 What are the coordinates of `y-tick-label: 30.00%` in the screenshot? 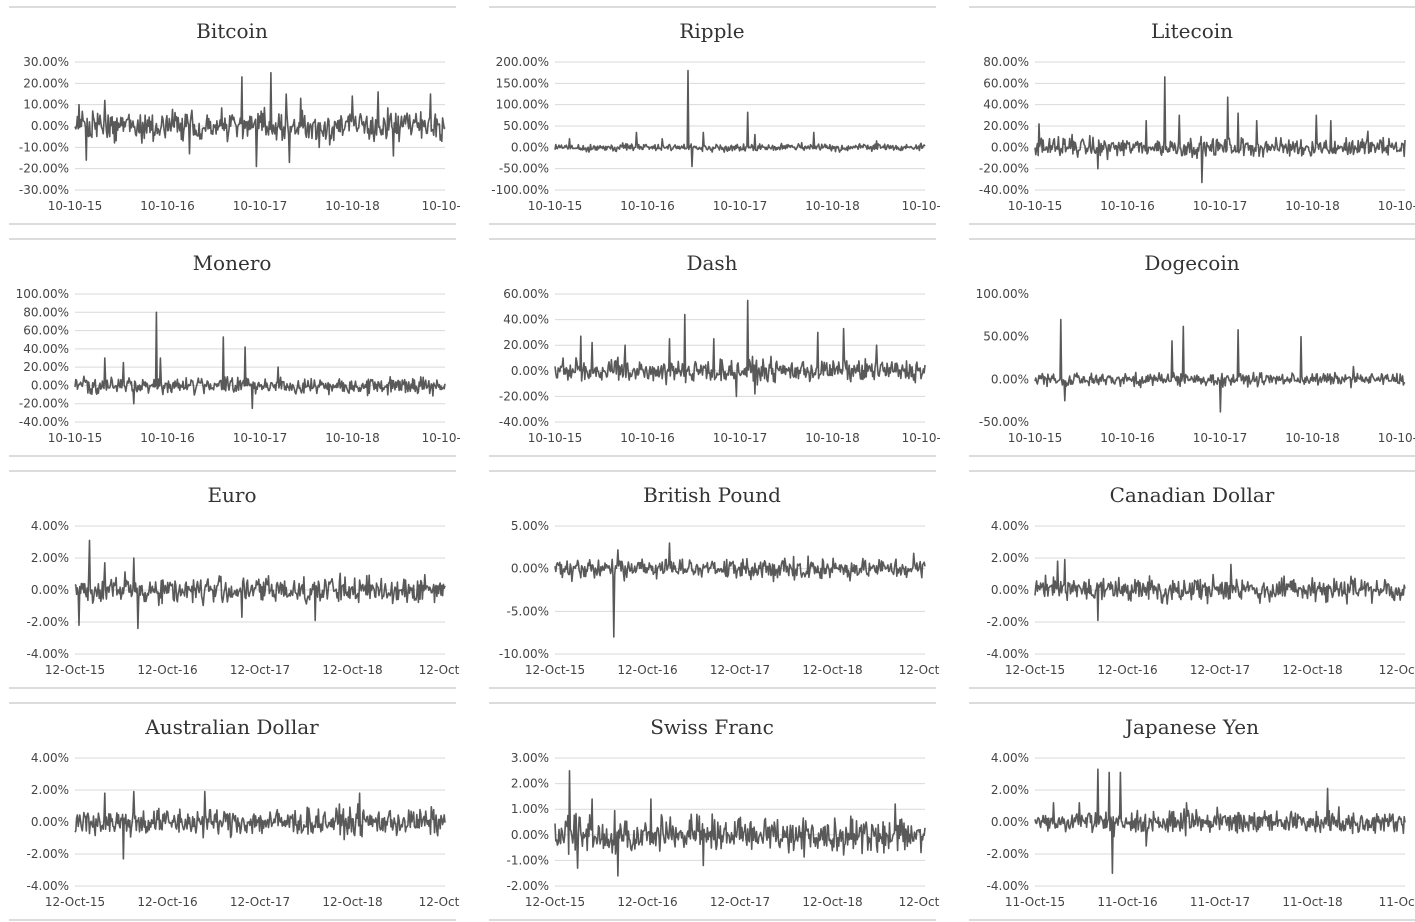 It's located at (46, 62).